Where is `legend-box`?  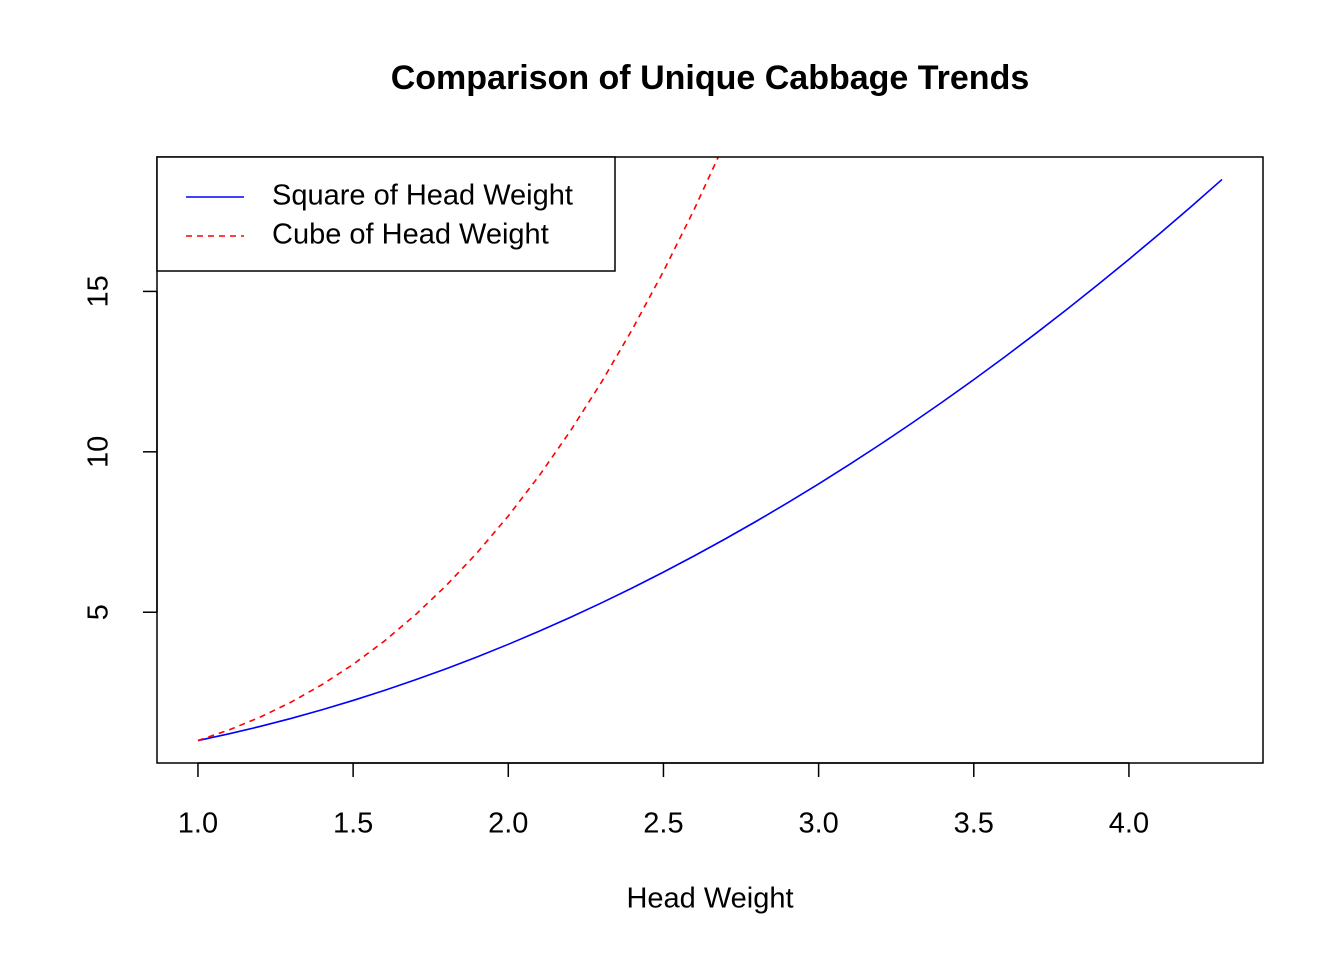
legend-box is located at coordinates (386, 214).